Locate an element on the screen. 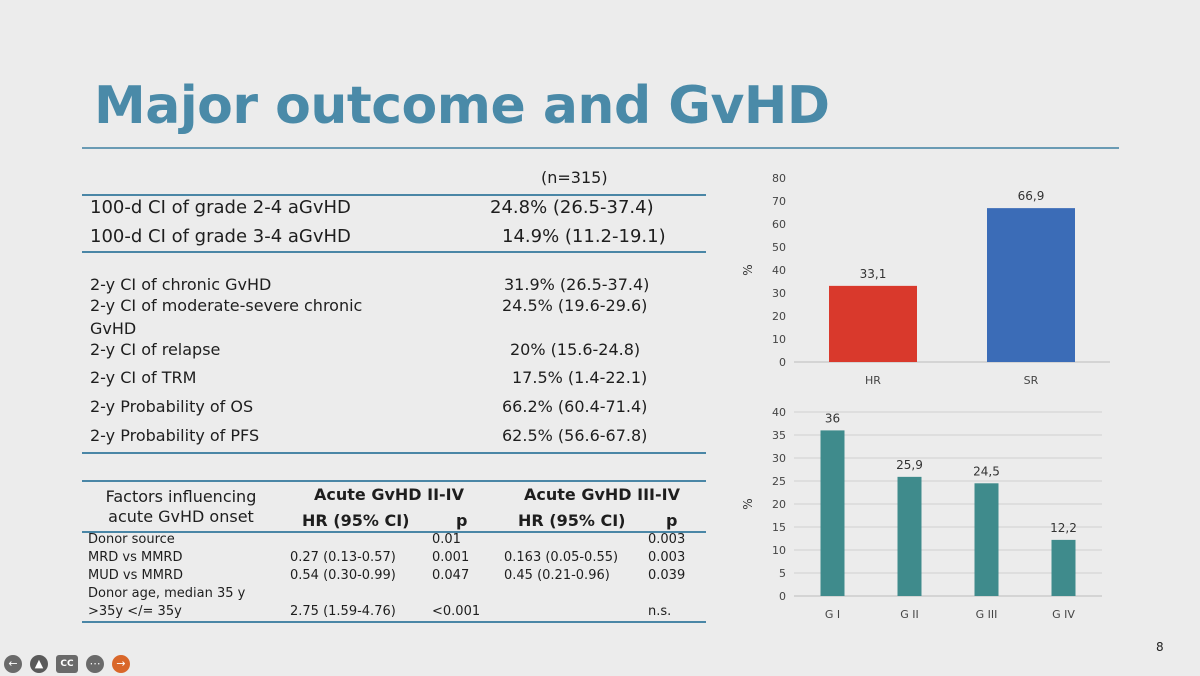 The height and width of the screenshot is (676, 1200). factors-rule-top is located at coordinates (394, 481).